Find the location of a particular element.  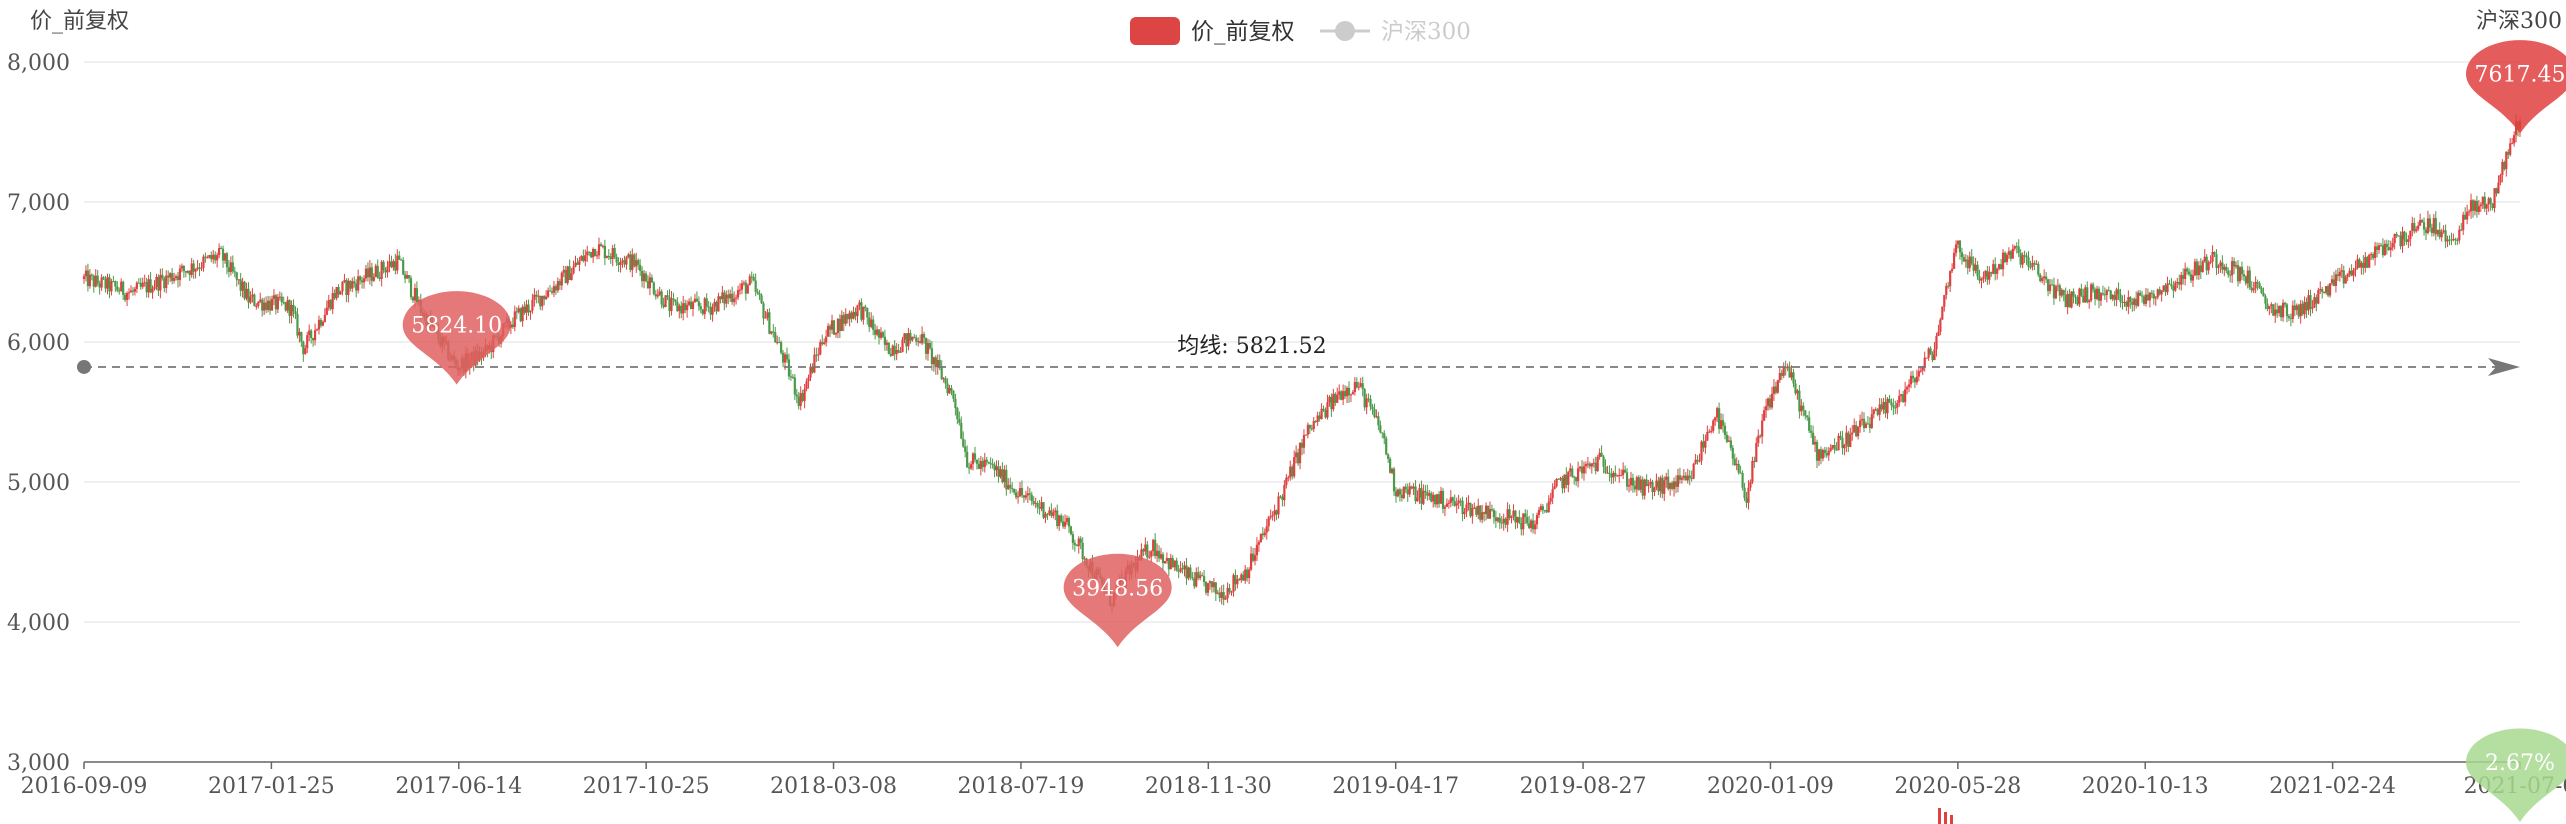

x-tick-label: 2020-05-28 is located at coordinates (1957, 786).